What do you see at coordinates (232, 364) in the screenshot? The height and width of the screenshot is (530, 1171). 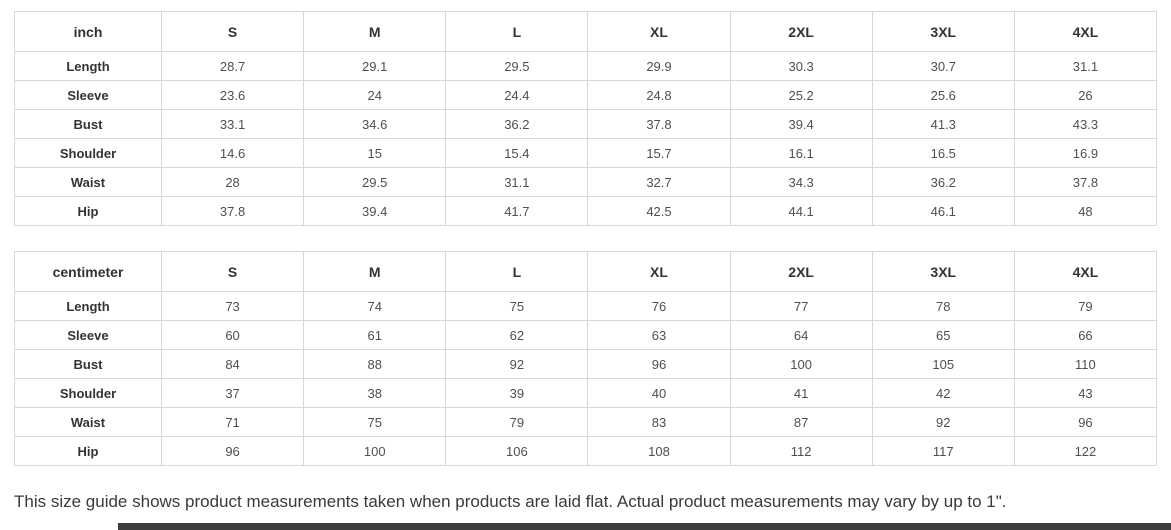 I see `value-cell: 84` at bounding box center [232, 364].